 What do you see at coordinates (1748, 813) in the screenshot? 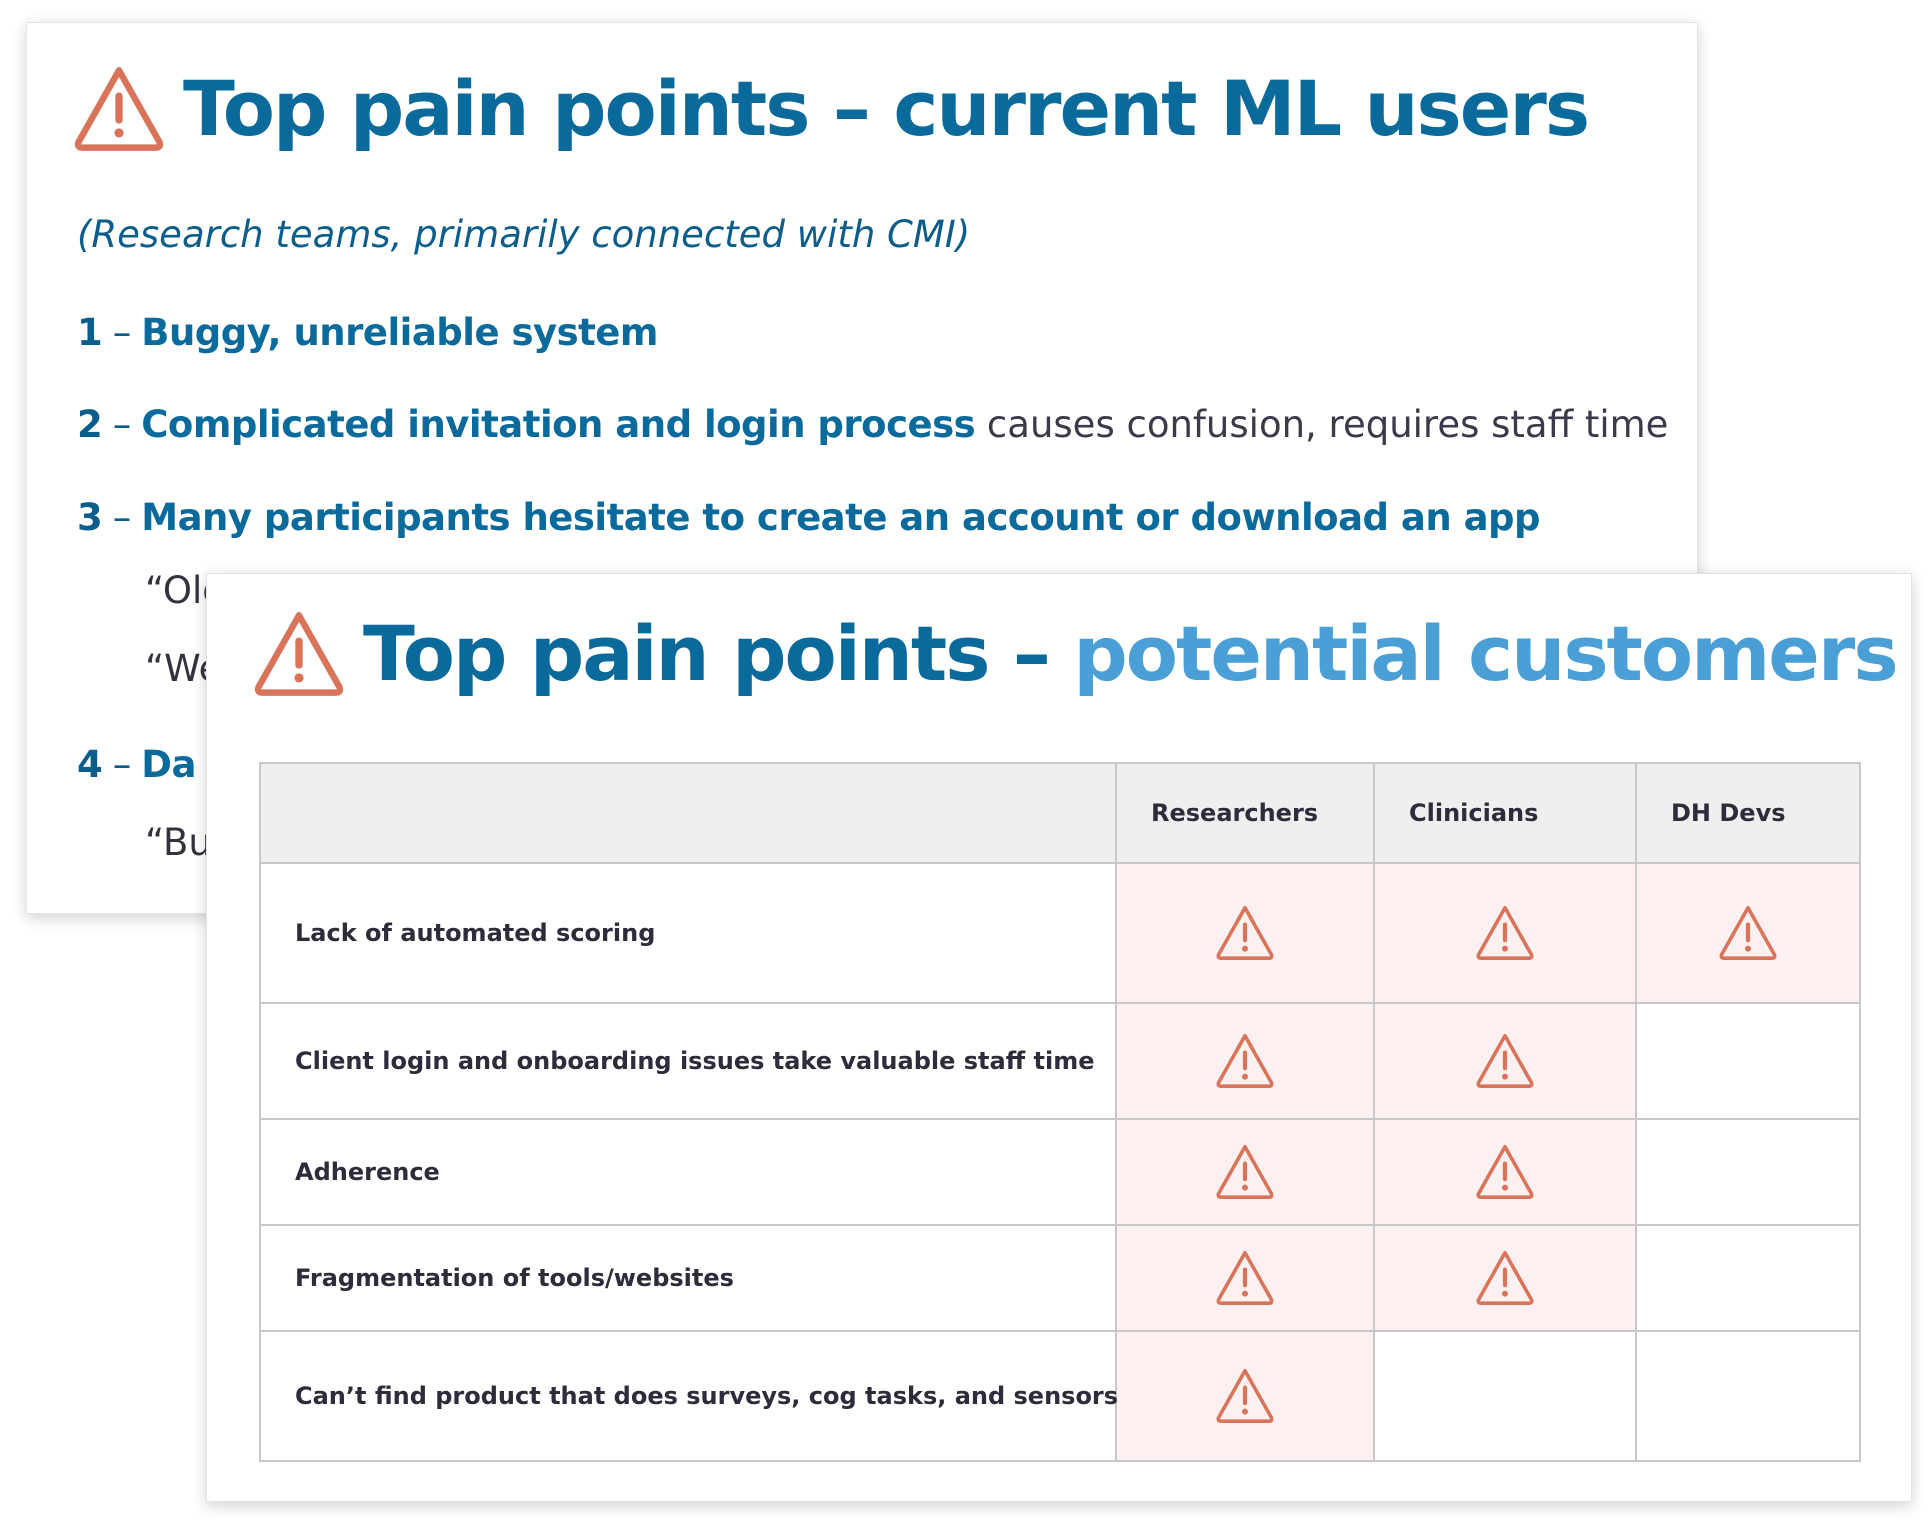
I see `column-header-dh-devs: DH Devs` at bounding box center [1748, 813].